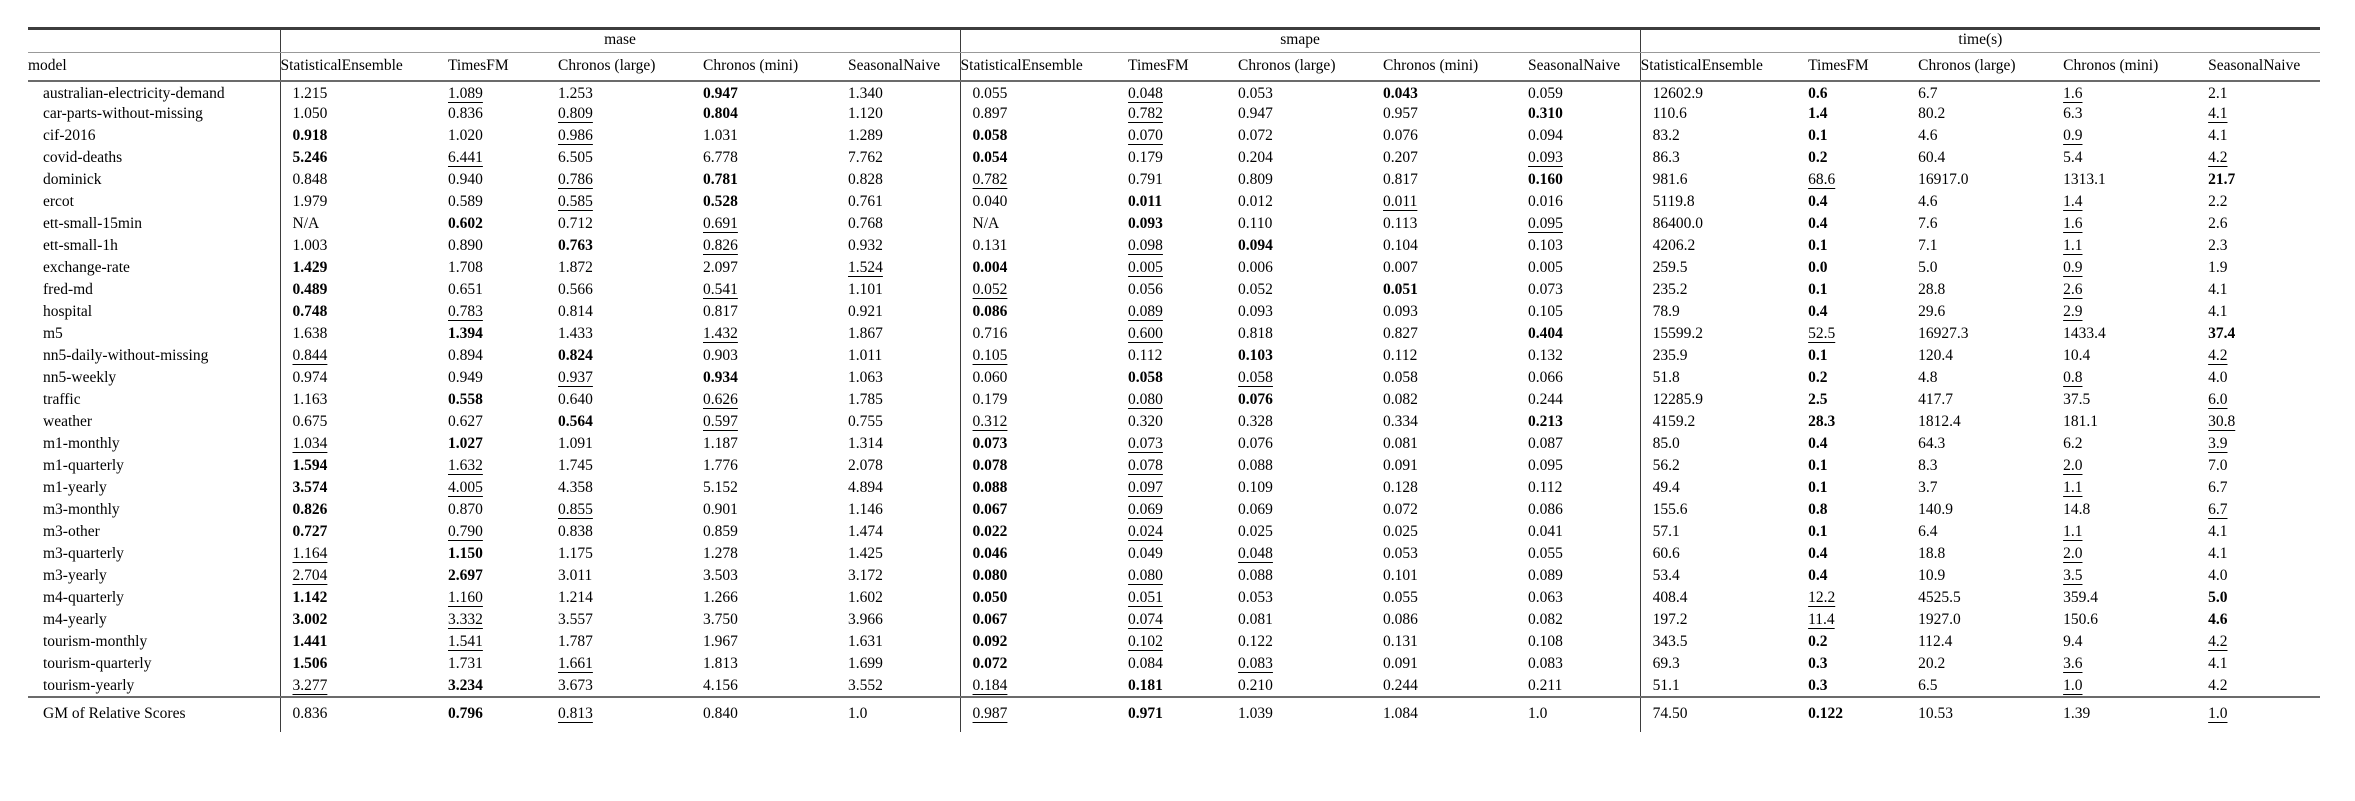 This screenshot has width=2355, height=801. What do you see at coordinates (775, 422) in the screenshot?
I see `metric-cell: 0.597` at bounding box center [775, 422].